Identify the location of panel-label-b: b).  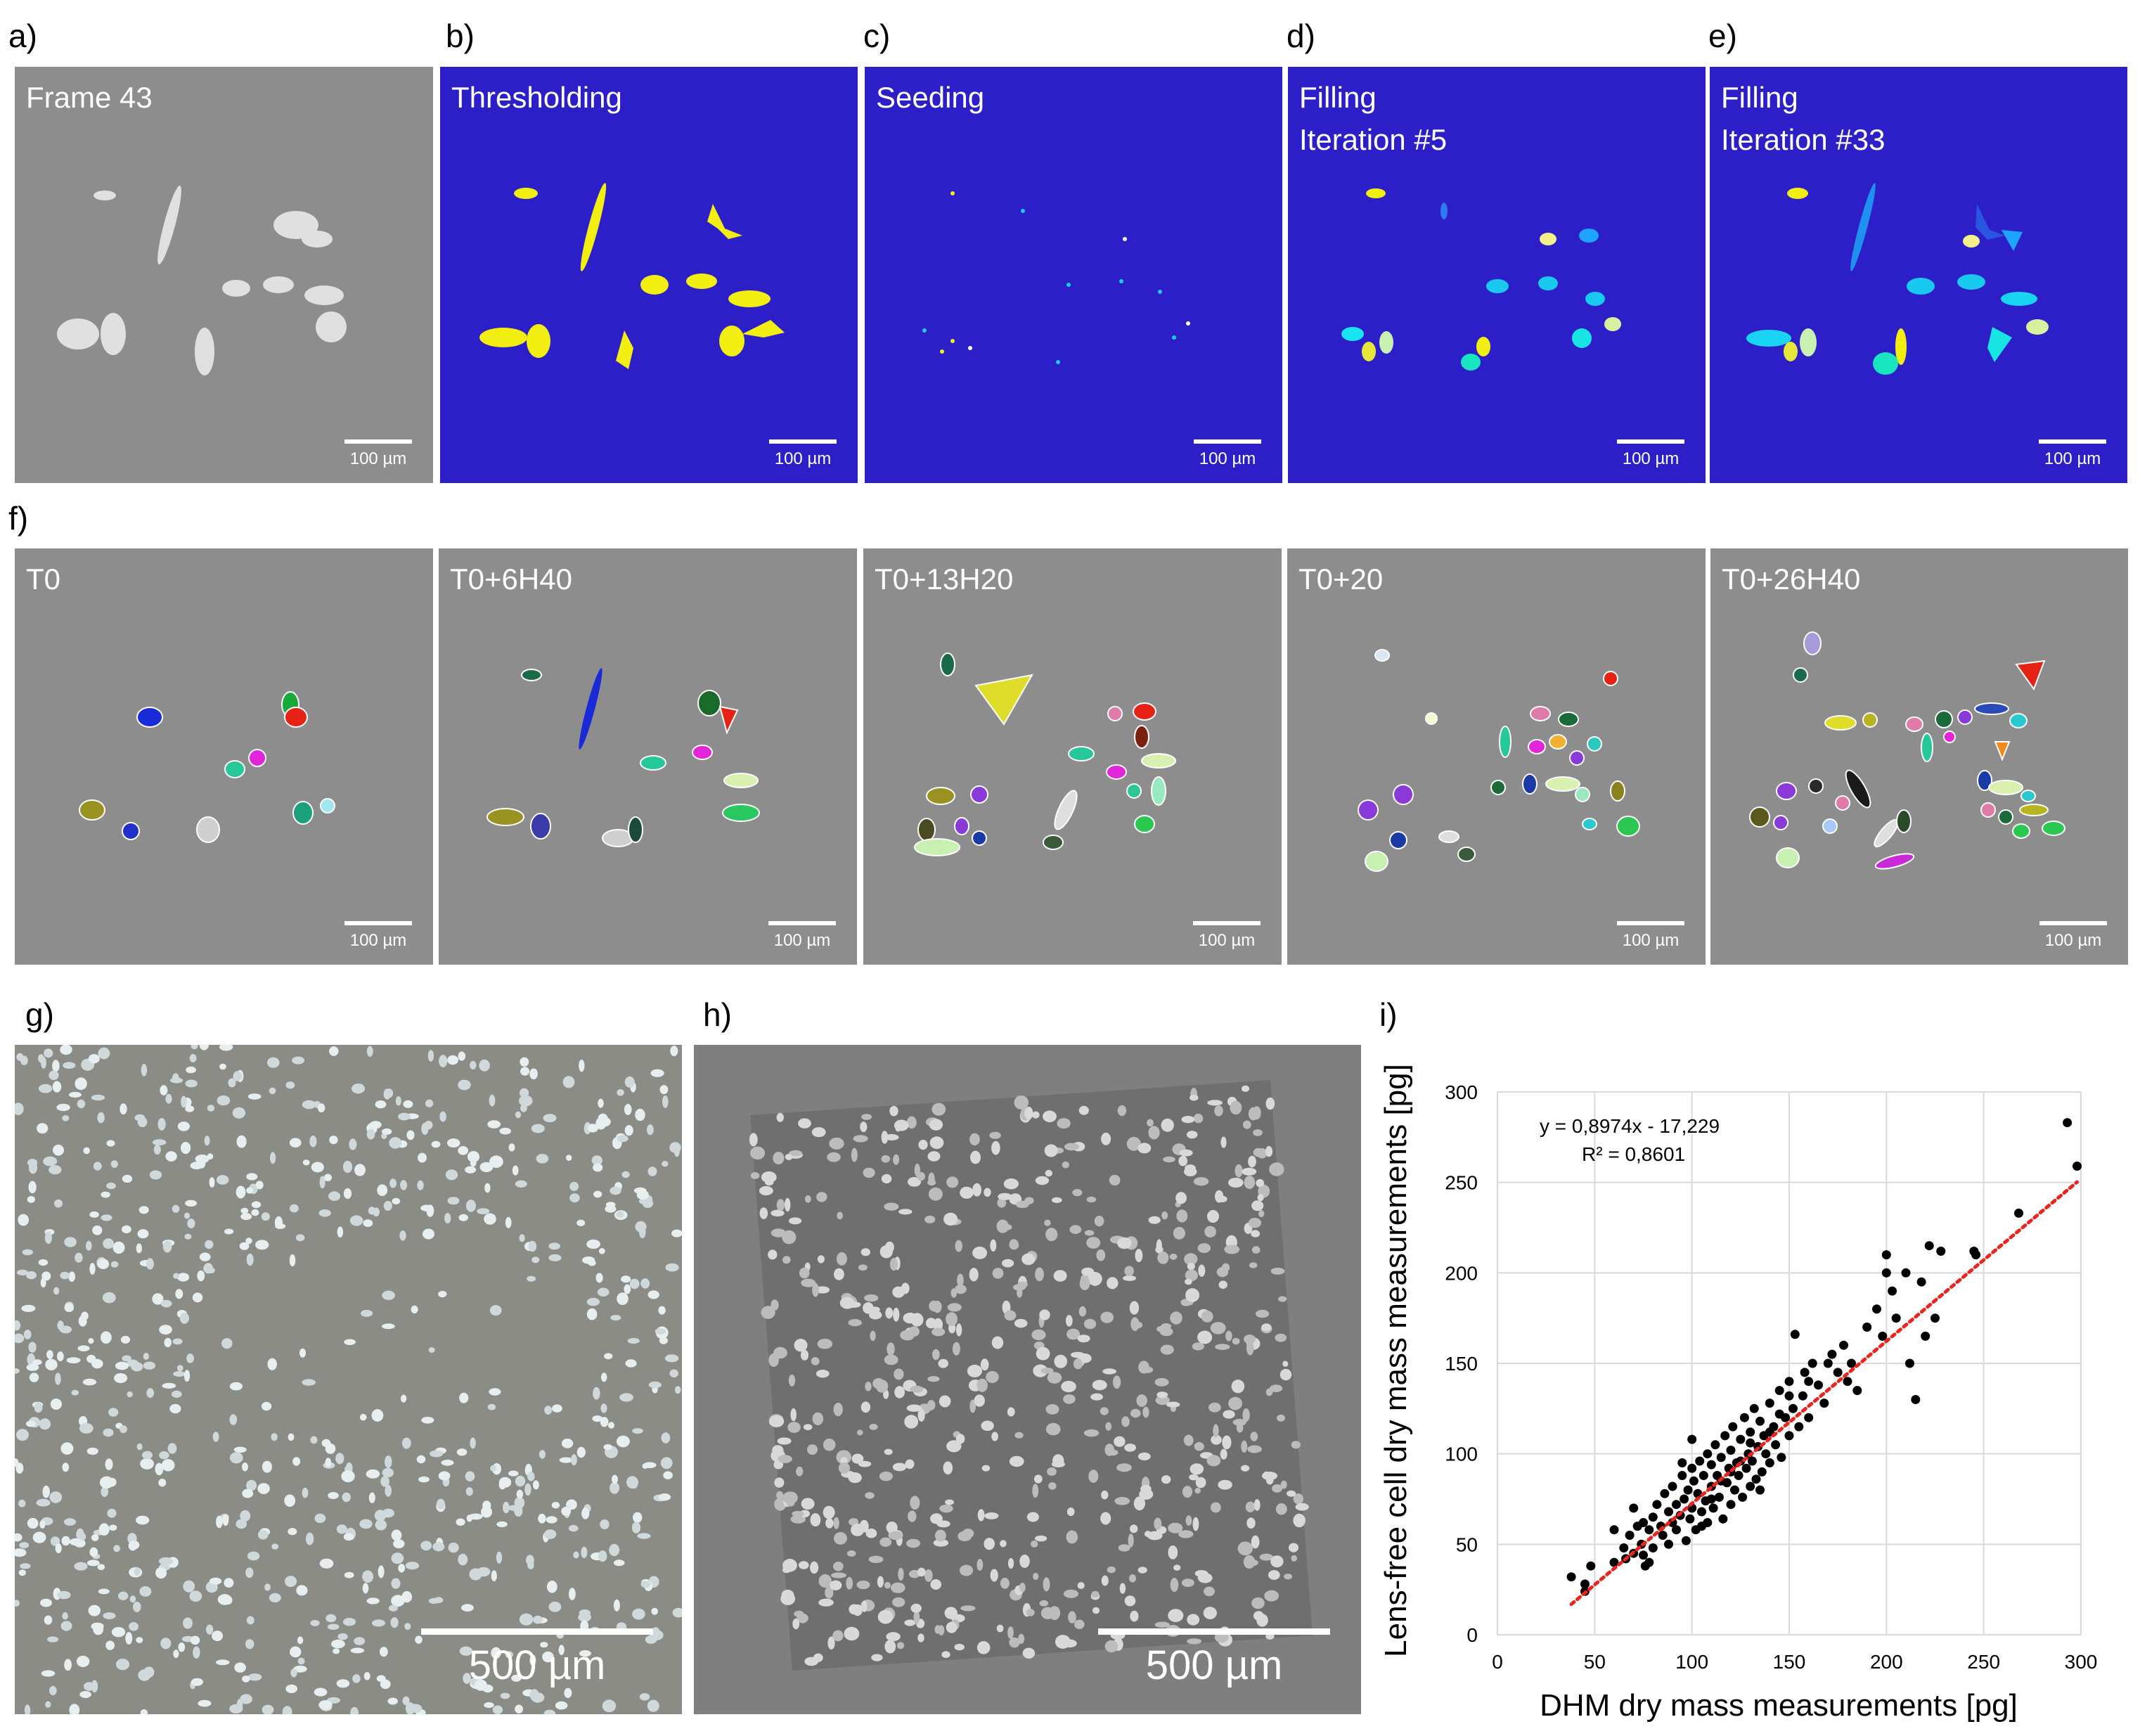
(460, 36).